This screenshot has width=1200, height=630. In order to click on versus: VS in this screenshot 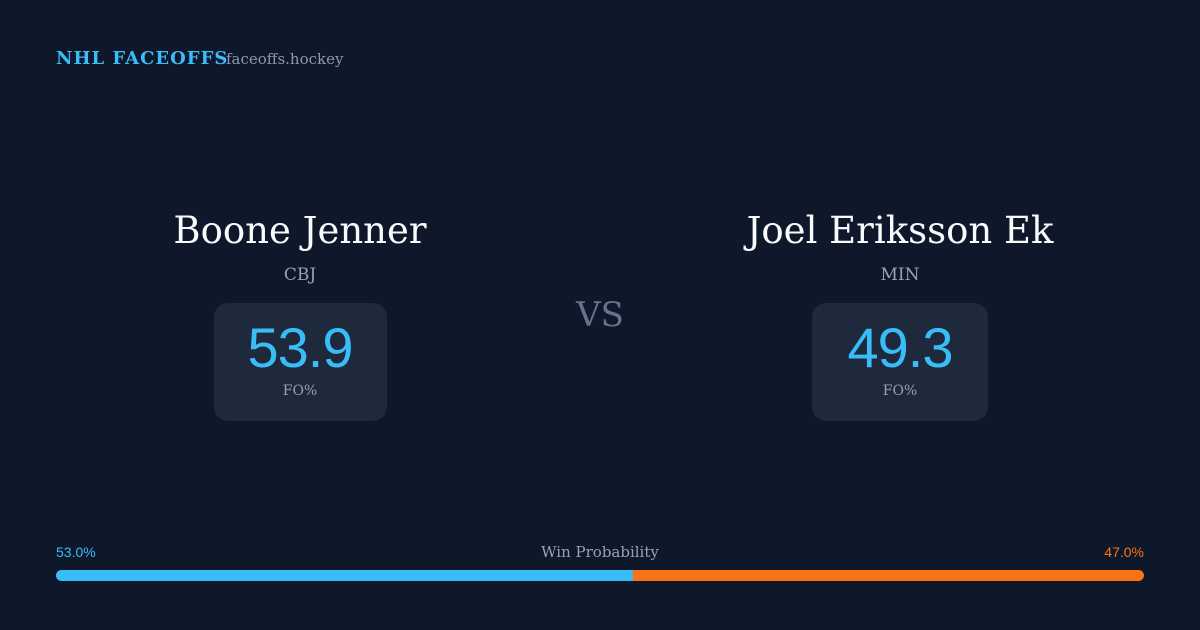, I will do `click(600, 315)`.